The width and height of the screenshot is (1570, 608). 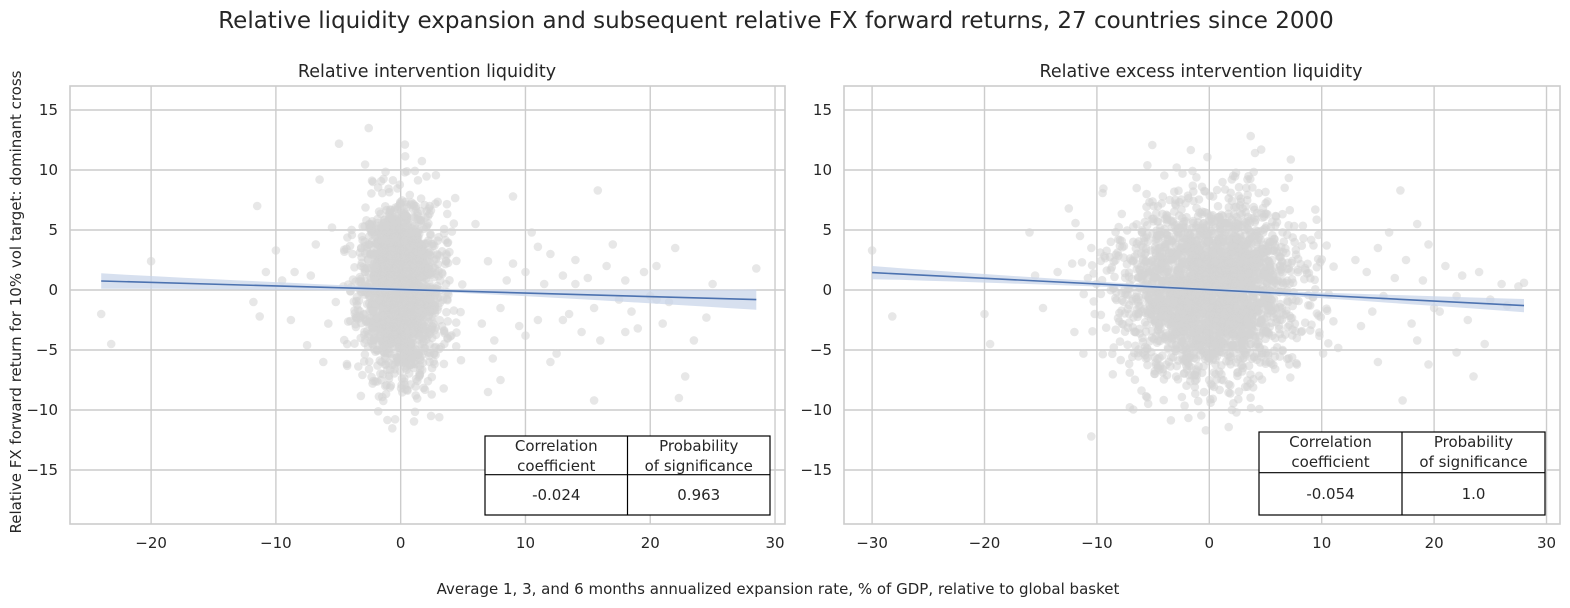 I want to click on table-value-cell: 0.963, so click(x=698, y=495).